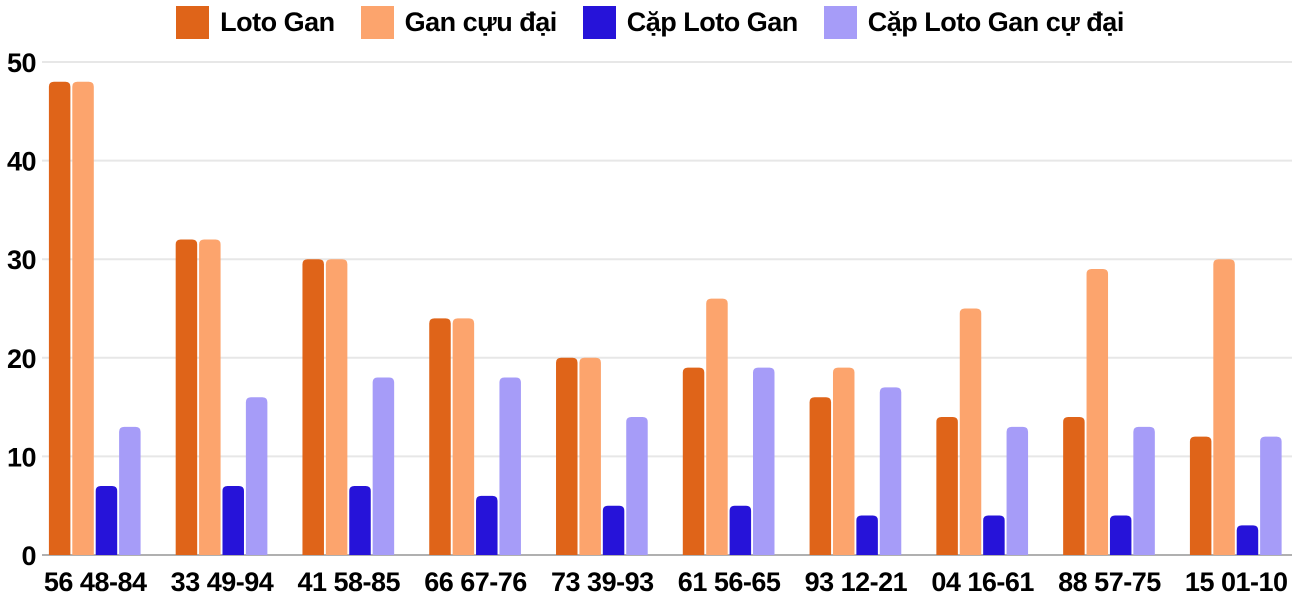  Describe the element at coordinates (729, 582) in the screenshot. I see `x-axis-category-label: 61 56-65` at that location.